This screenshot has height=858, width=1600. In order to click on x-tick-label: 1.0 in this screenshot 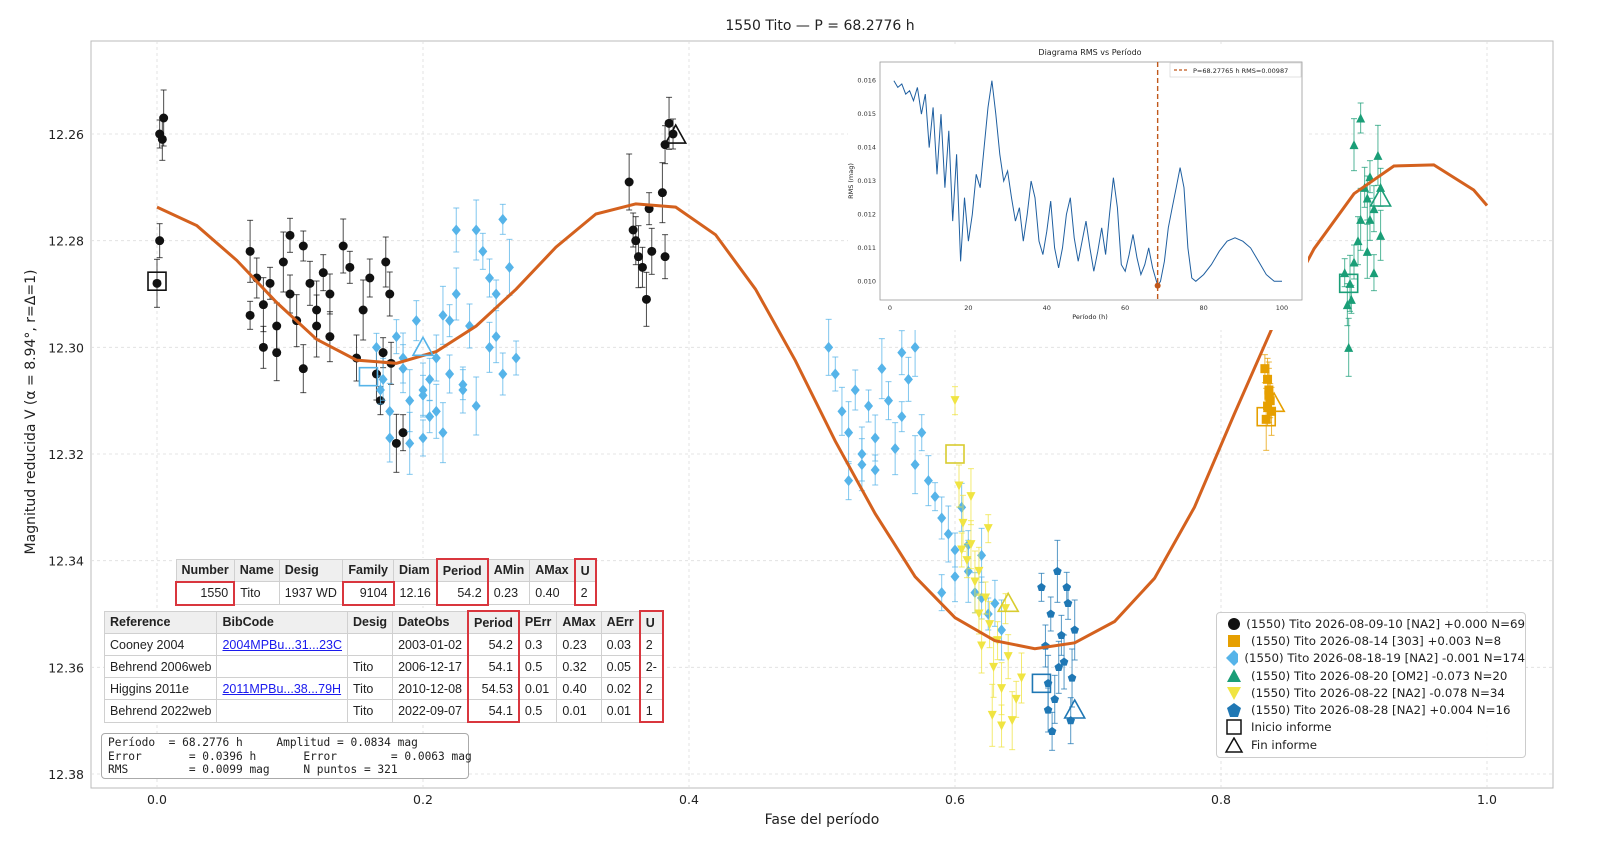, I will do `click(1487, 799)`.